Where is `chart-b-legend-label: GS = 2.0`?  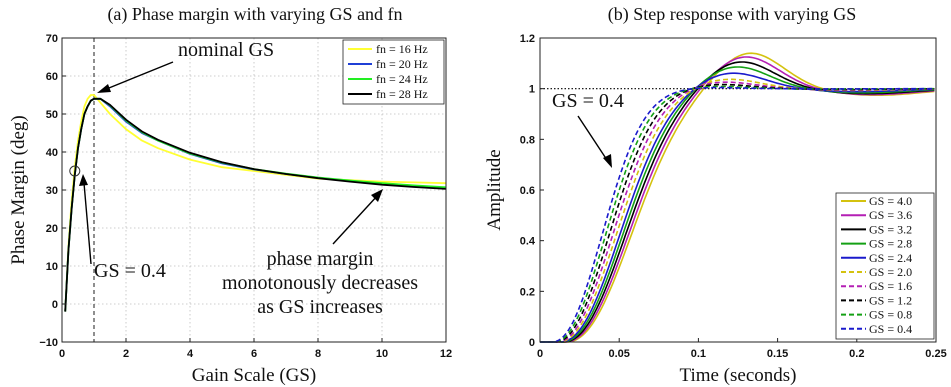 chart-b-legend-label: GS = 2.0 is located at coordinates (890, 272).